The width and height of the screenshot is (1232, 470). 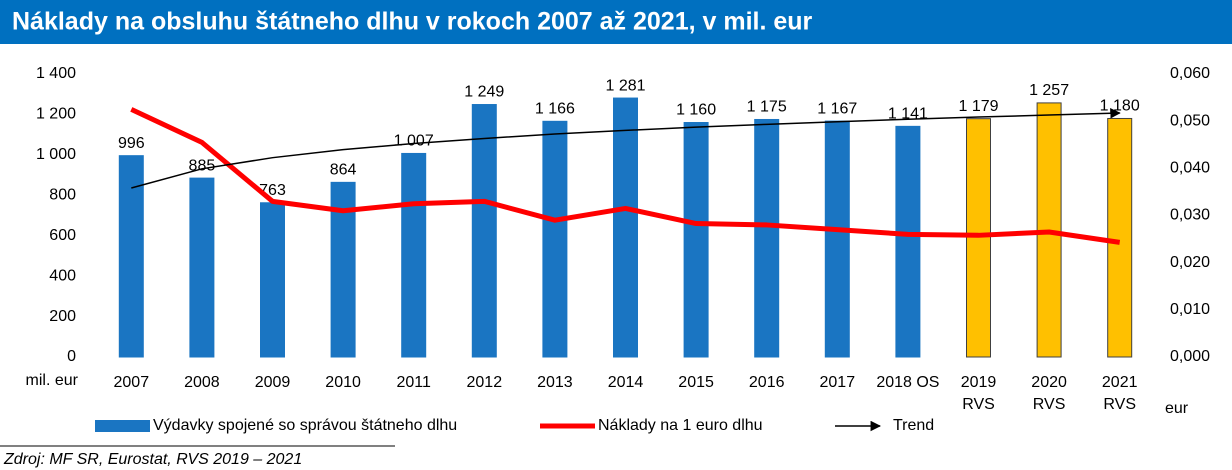 I want to click on trend-line, so click(x=626, y=148).